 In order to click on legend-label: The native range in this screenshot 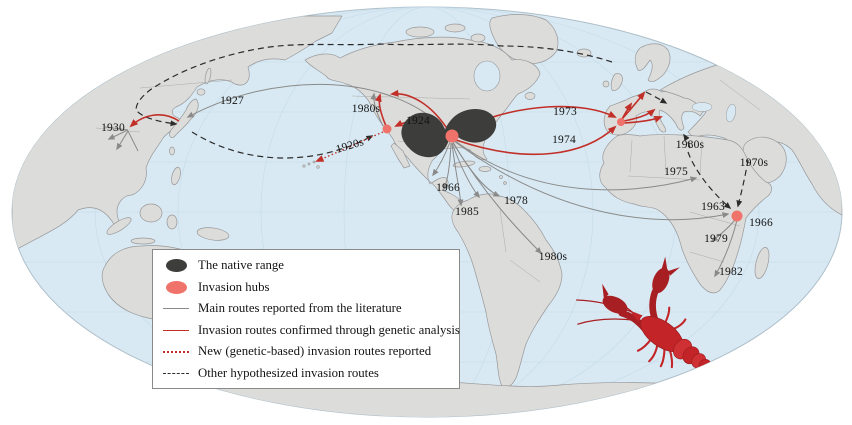, I will do `click(241, 265)`.